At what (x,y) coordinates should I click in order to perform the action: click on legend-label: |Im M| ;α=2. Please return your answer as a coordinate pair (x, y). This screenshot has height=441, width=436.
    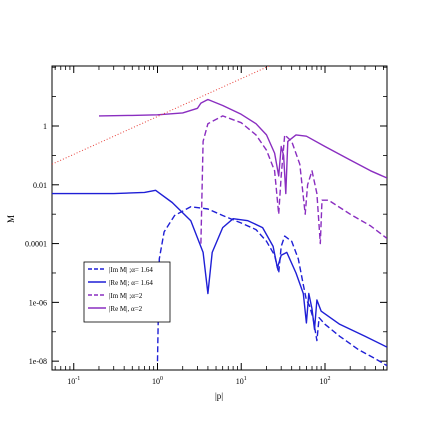
    Looking at the image, I should click on (126, 296).